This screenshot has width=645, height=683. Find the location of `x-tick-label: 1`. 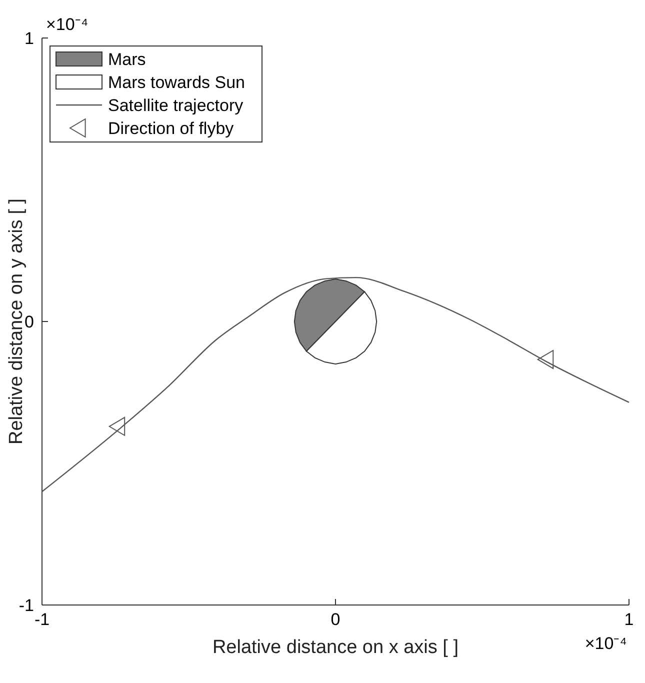

x-tick-label: 1 is located at coordinates (629, 619).